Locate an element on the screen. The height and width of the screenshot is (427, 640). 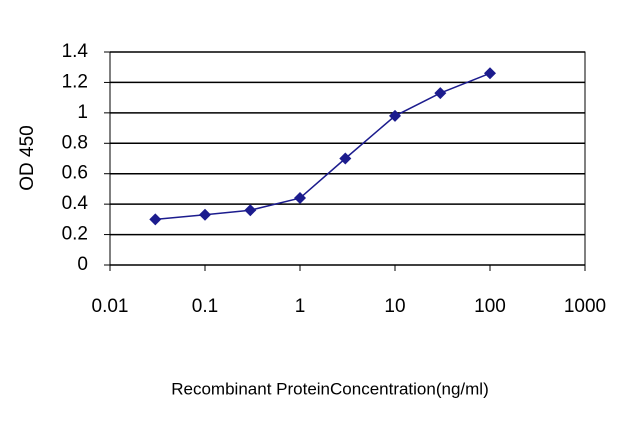
x-tick-label: 0.01 is located at coordinates (110, 306).